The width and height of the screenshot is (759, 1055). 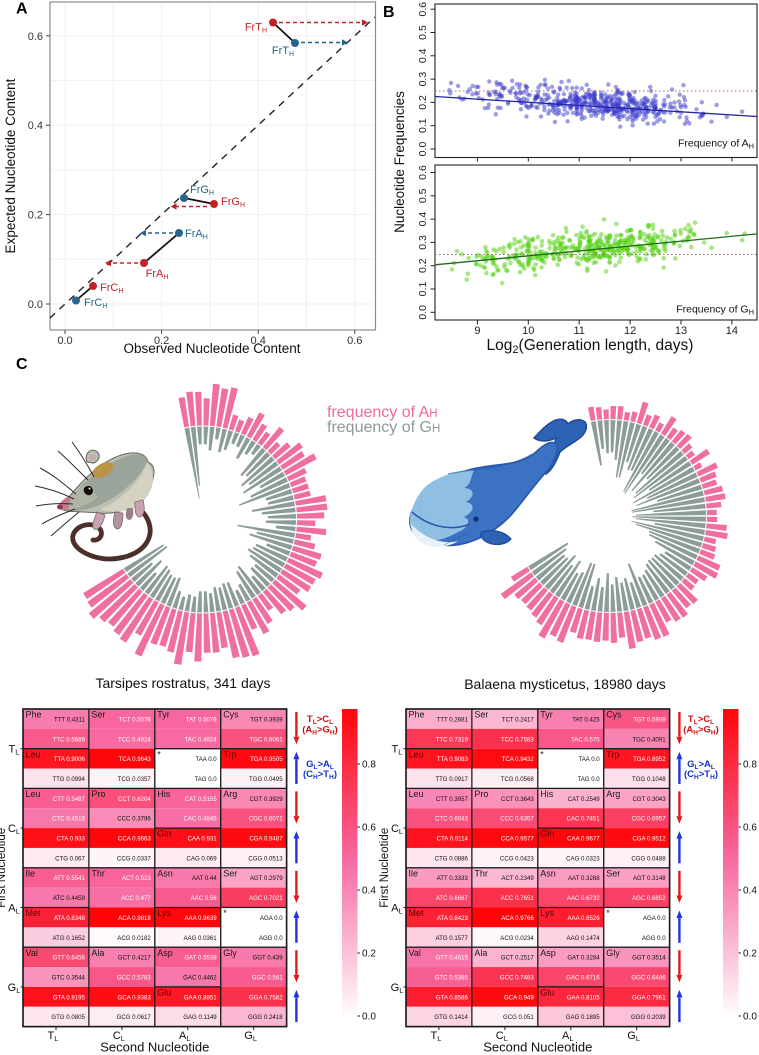 I want to click on svg-text: CAG 0.0323, so click(x=583, y=858).